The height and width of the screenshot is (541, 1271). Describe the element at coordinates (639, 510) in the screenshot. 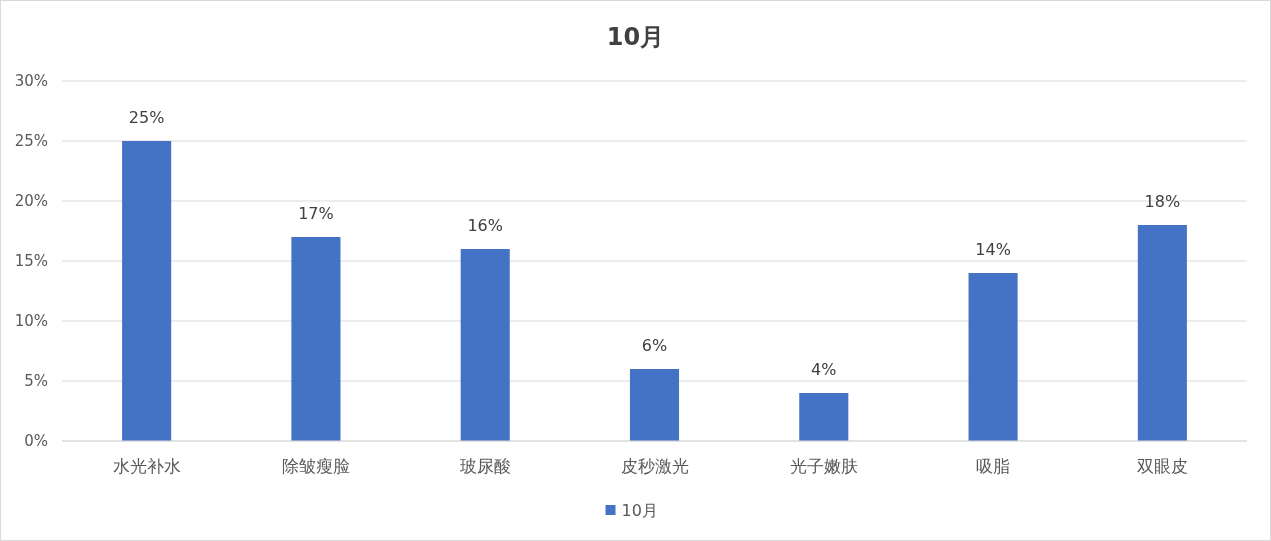

I see `legend-label: 10月` at that location.